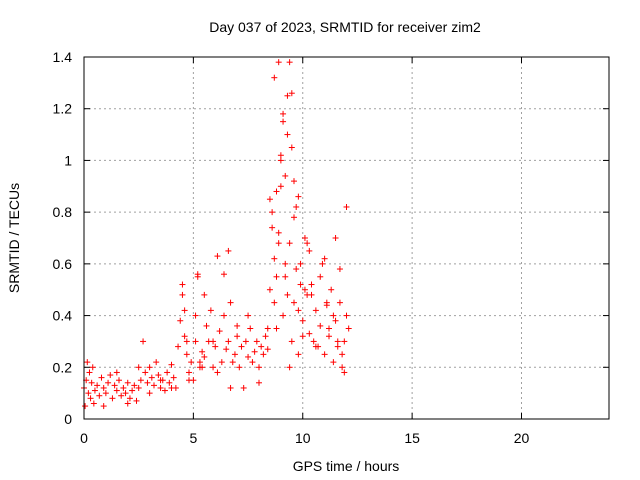 This screenshot has width=640, height=480. Describe the element at coordinates (63, 212) in the screenshot. I see `y-tick-label: 0.8` at that location.